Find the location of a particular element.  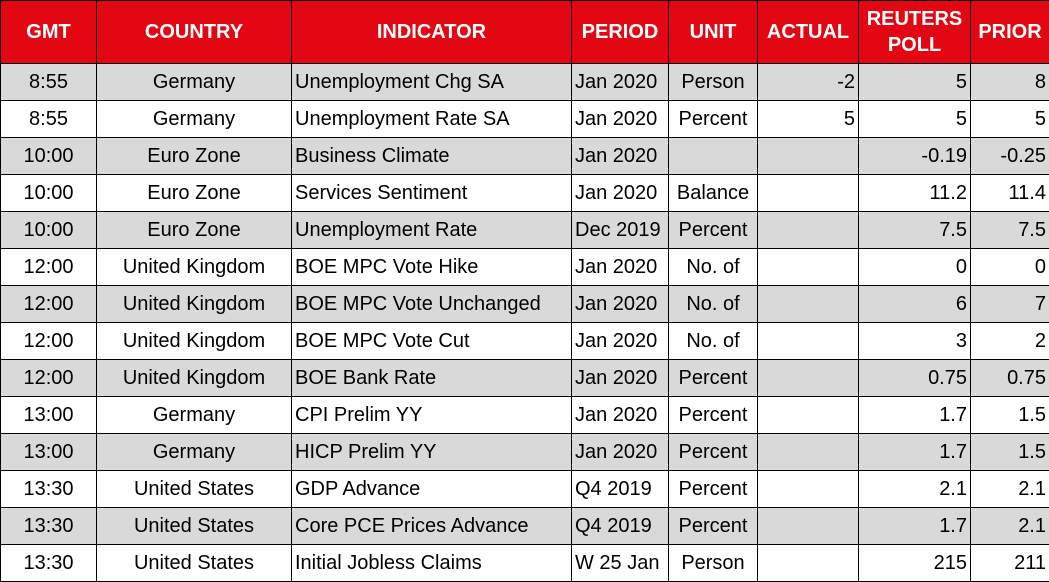

cell: Initial Jobless Claims is located at coordinates (432, 563).